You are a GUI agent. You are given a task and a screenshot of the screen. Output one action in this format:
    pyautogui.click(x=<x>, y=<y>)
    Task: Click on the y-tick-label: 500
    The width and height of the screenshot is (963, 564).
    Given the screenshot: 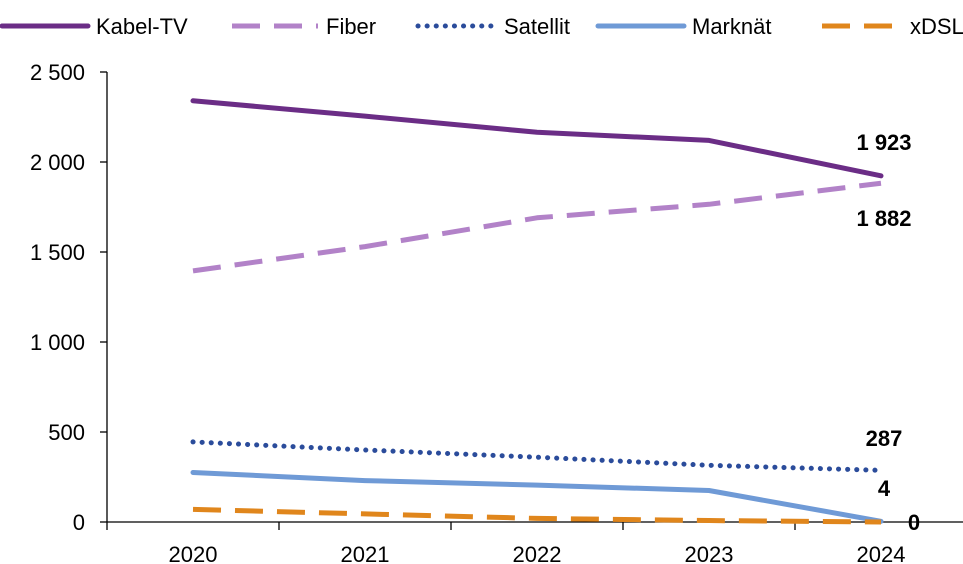 What is the action you would take?
    pyautogui.click(x=66, y=432)
    